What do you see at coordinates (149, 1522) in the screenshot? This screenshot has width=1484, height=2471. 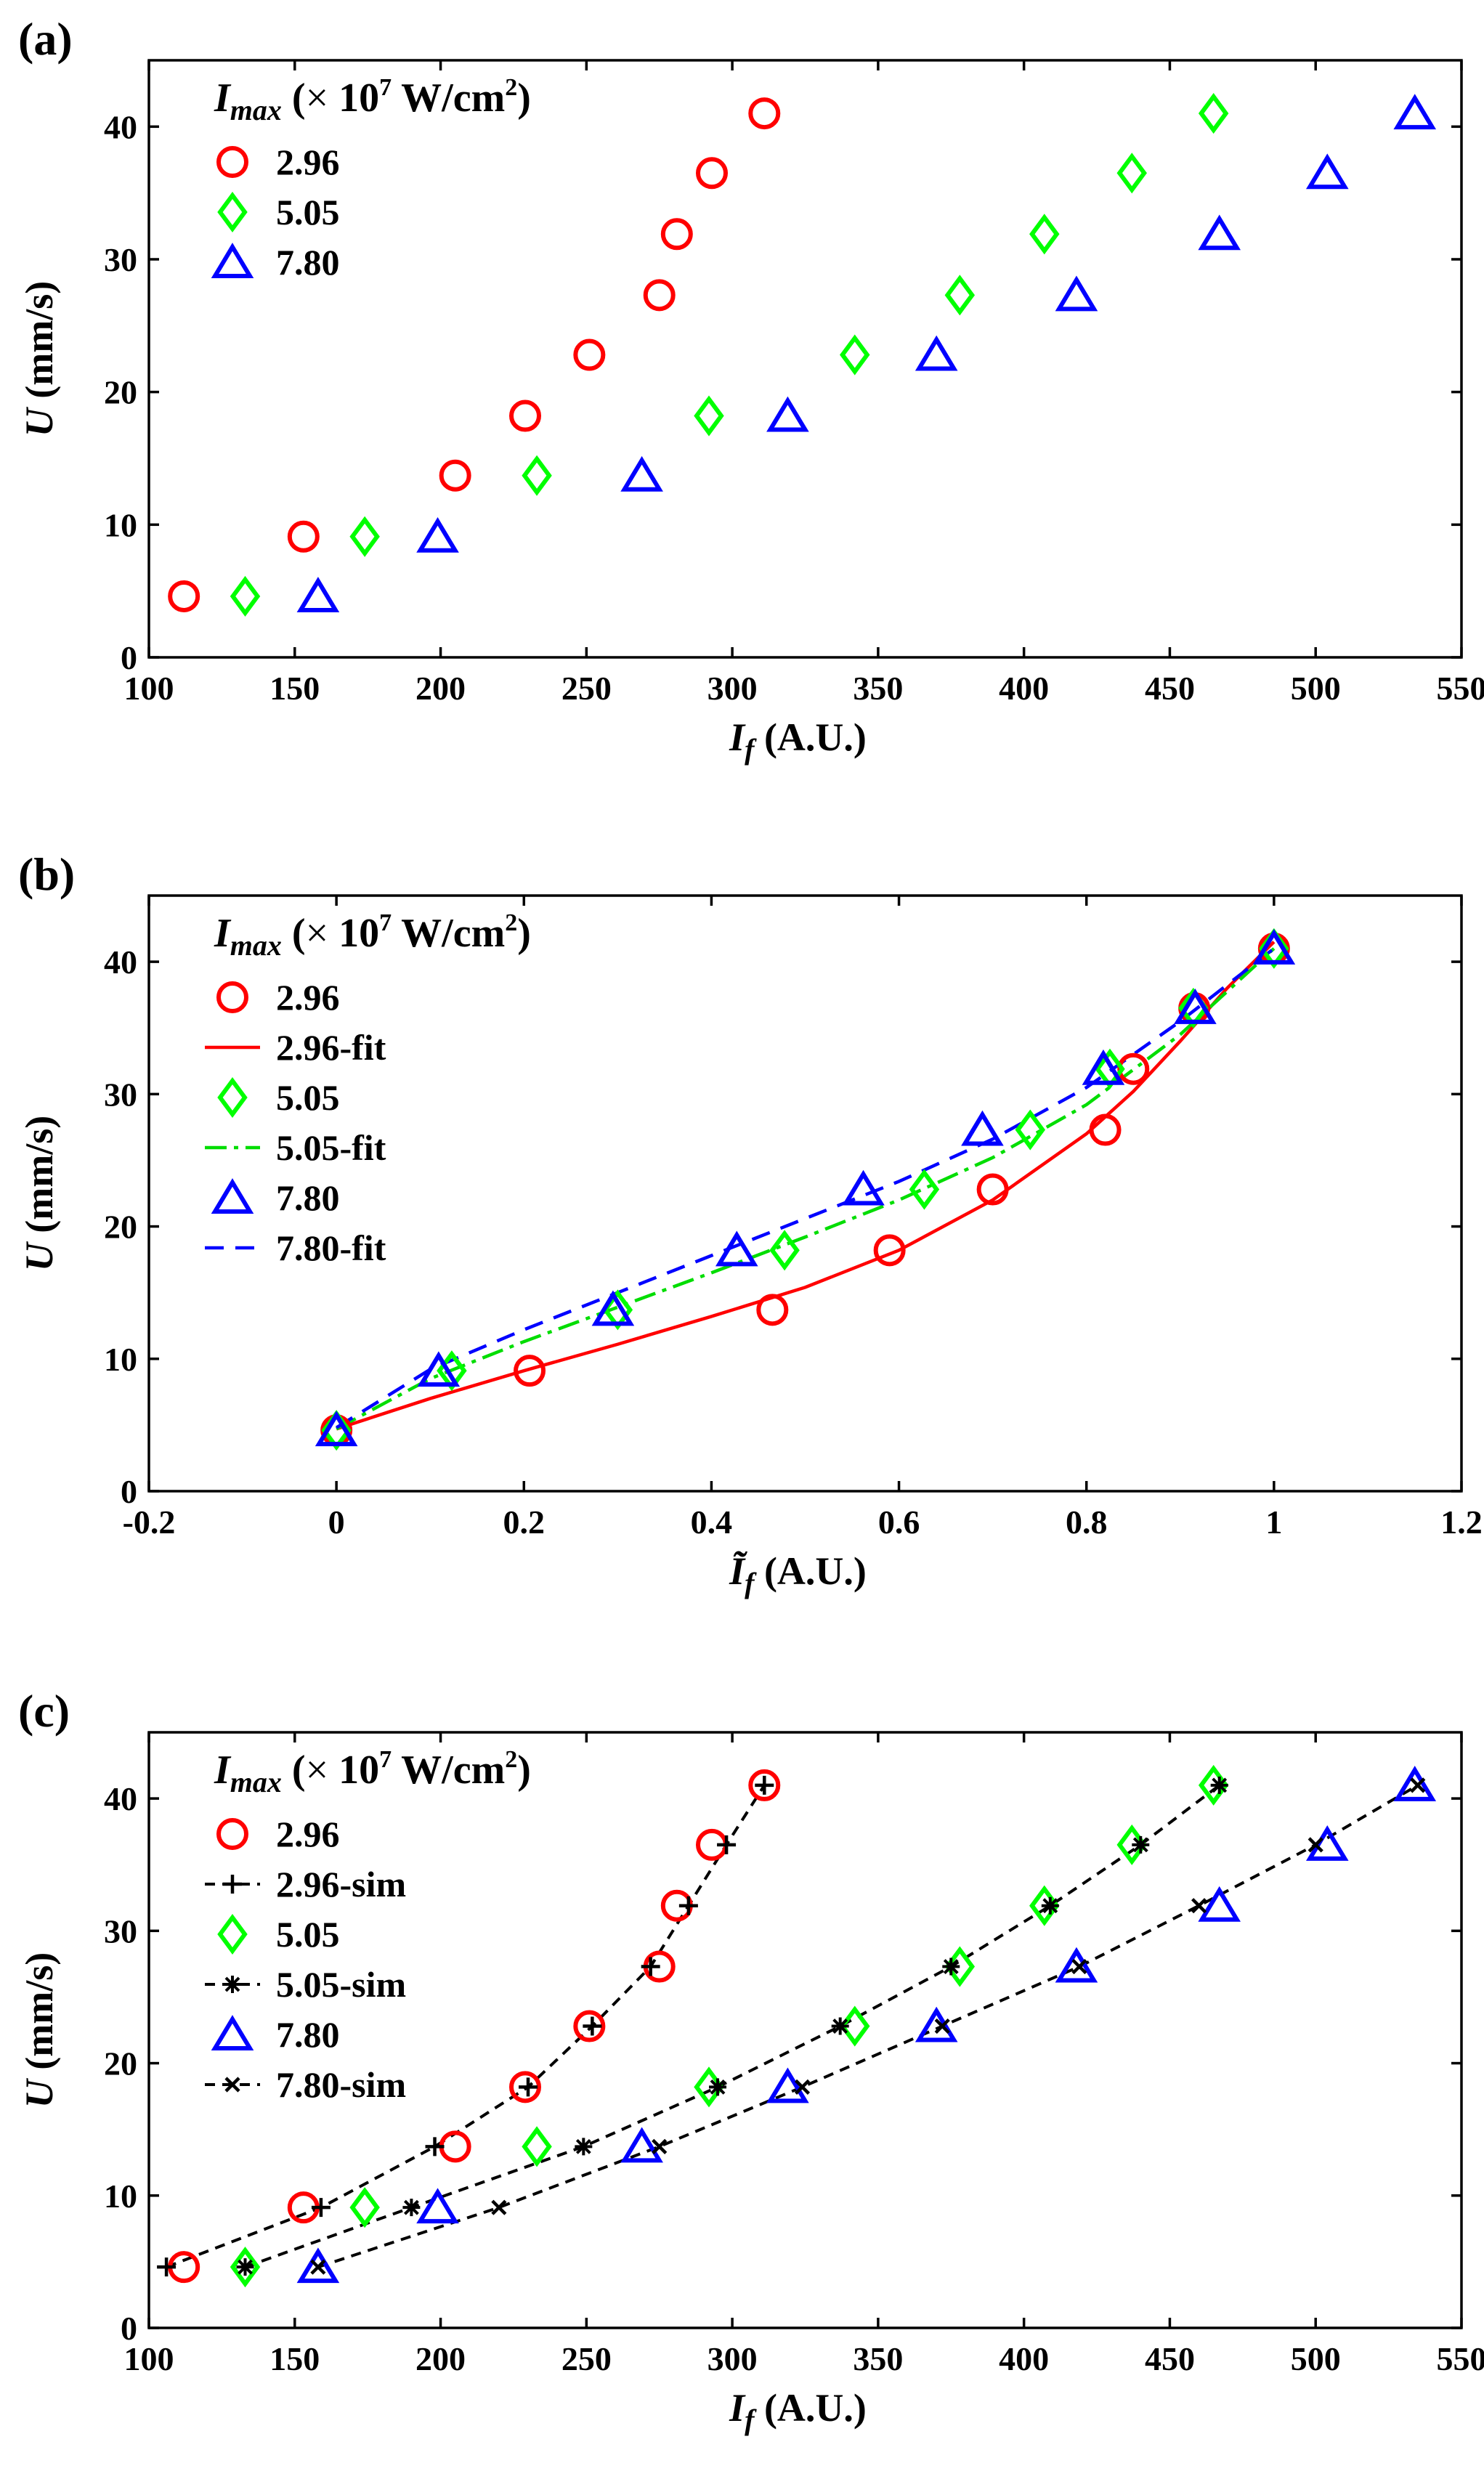 I see `x-tick-label: -0.2` at bounding box center [149, 1522].